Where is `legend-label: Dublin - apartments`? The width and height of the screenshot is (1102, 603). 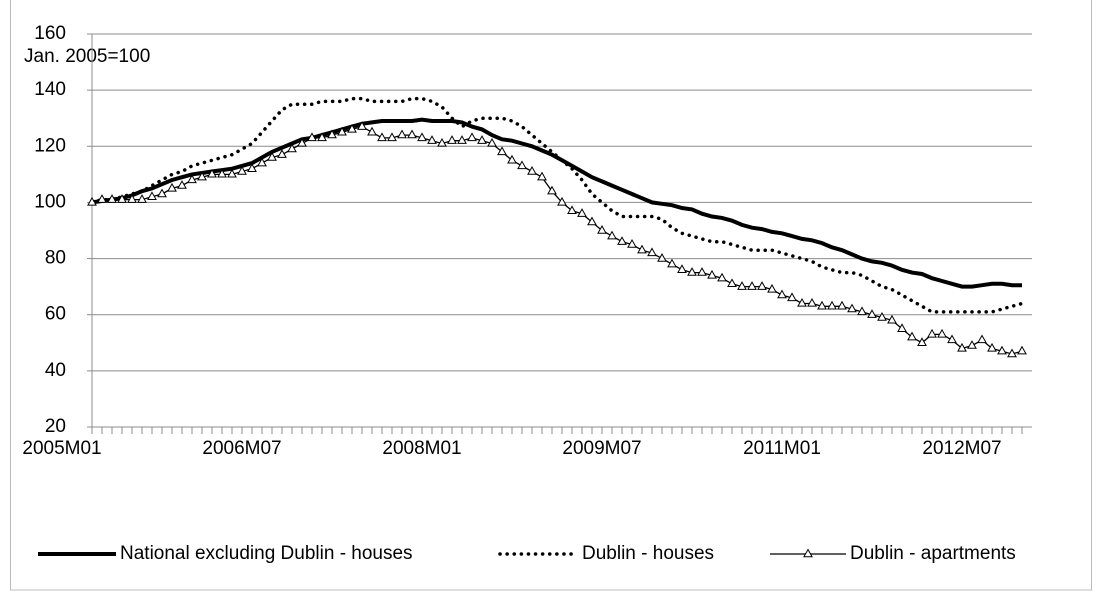
legend-label: Dublin - apartments is located at coordinates (933, 553).